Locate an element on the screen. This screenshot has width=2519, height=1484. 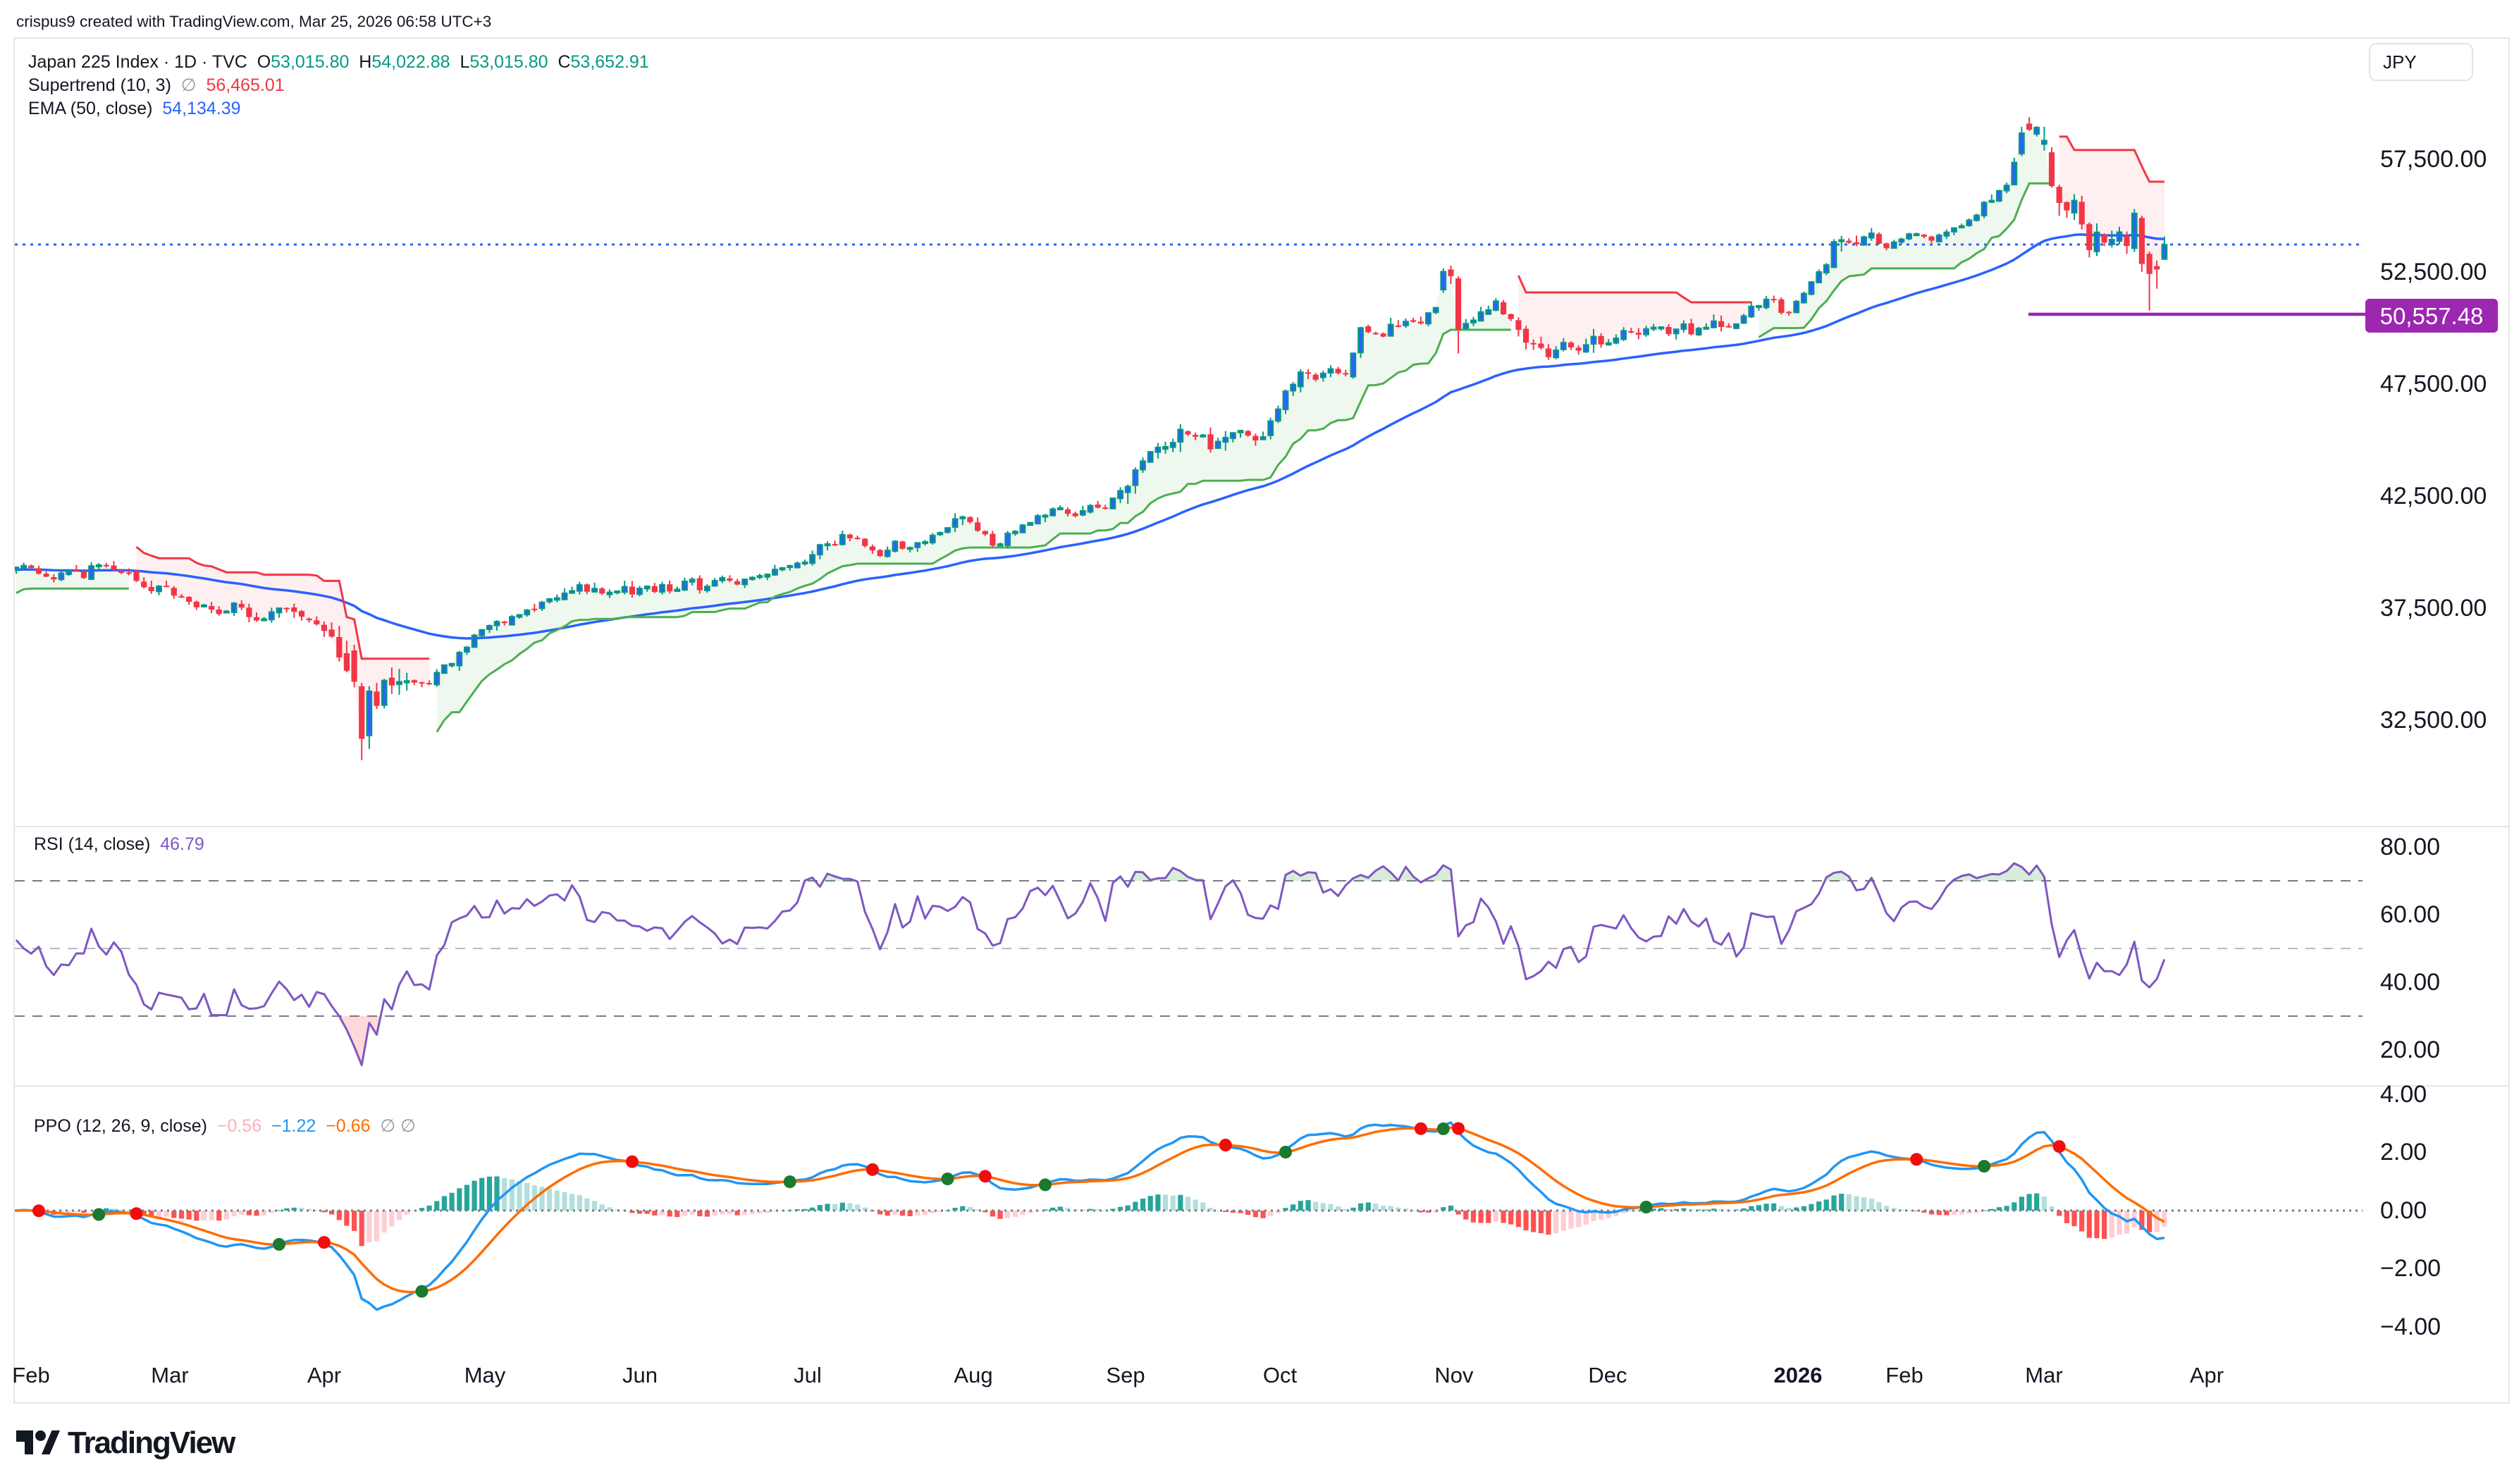
svg-text: Jul is located at coordinates (808, 1375).